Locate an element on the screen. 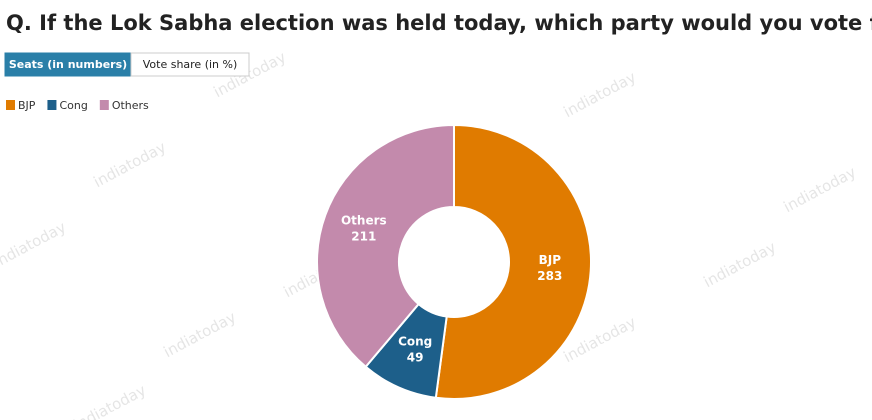 Image resolution: width=872 pixels, height=420 pixels. slice-value: 211 is located at coordinates (363, 237).